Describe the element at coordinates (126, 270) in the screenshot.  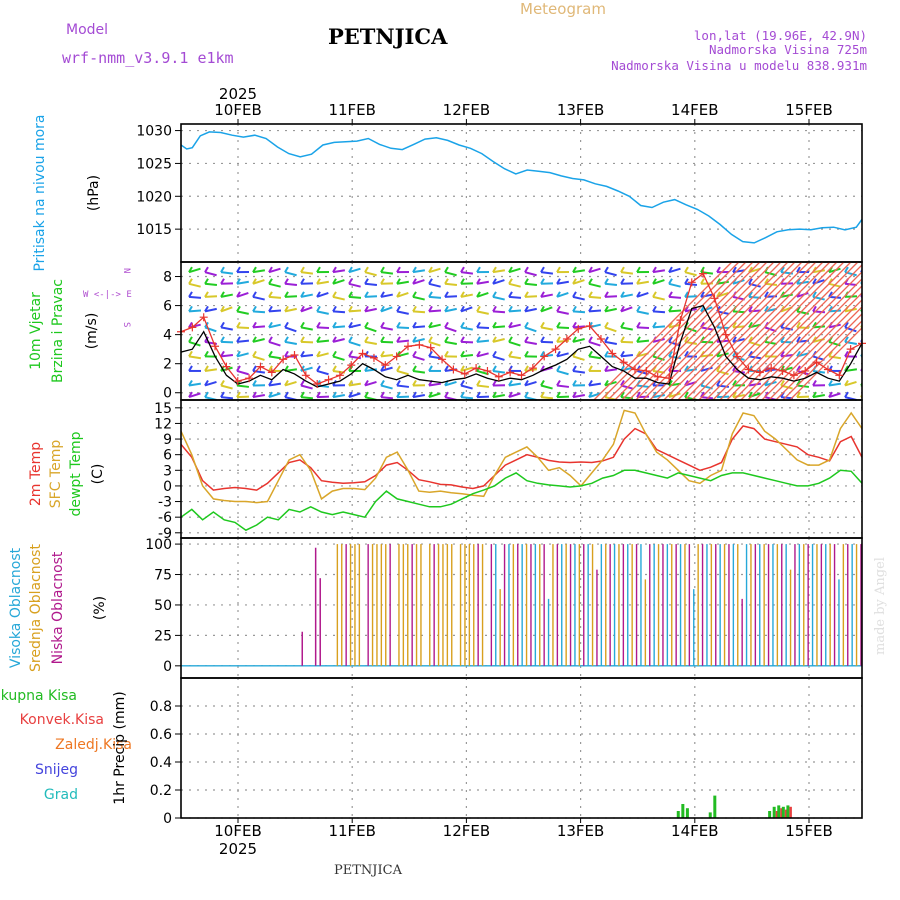
I see `dir-legend-n: N` at that location.